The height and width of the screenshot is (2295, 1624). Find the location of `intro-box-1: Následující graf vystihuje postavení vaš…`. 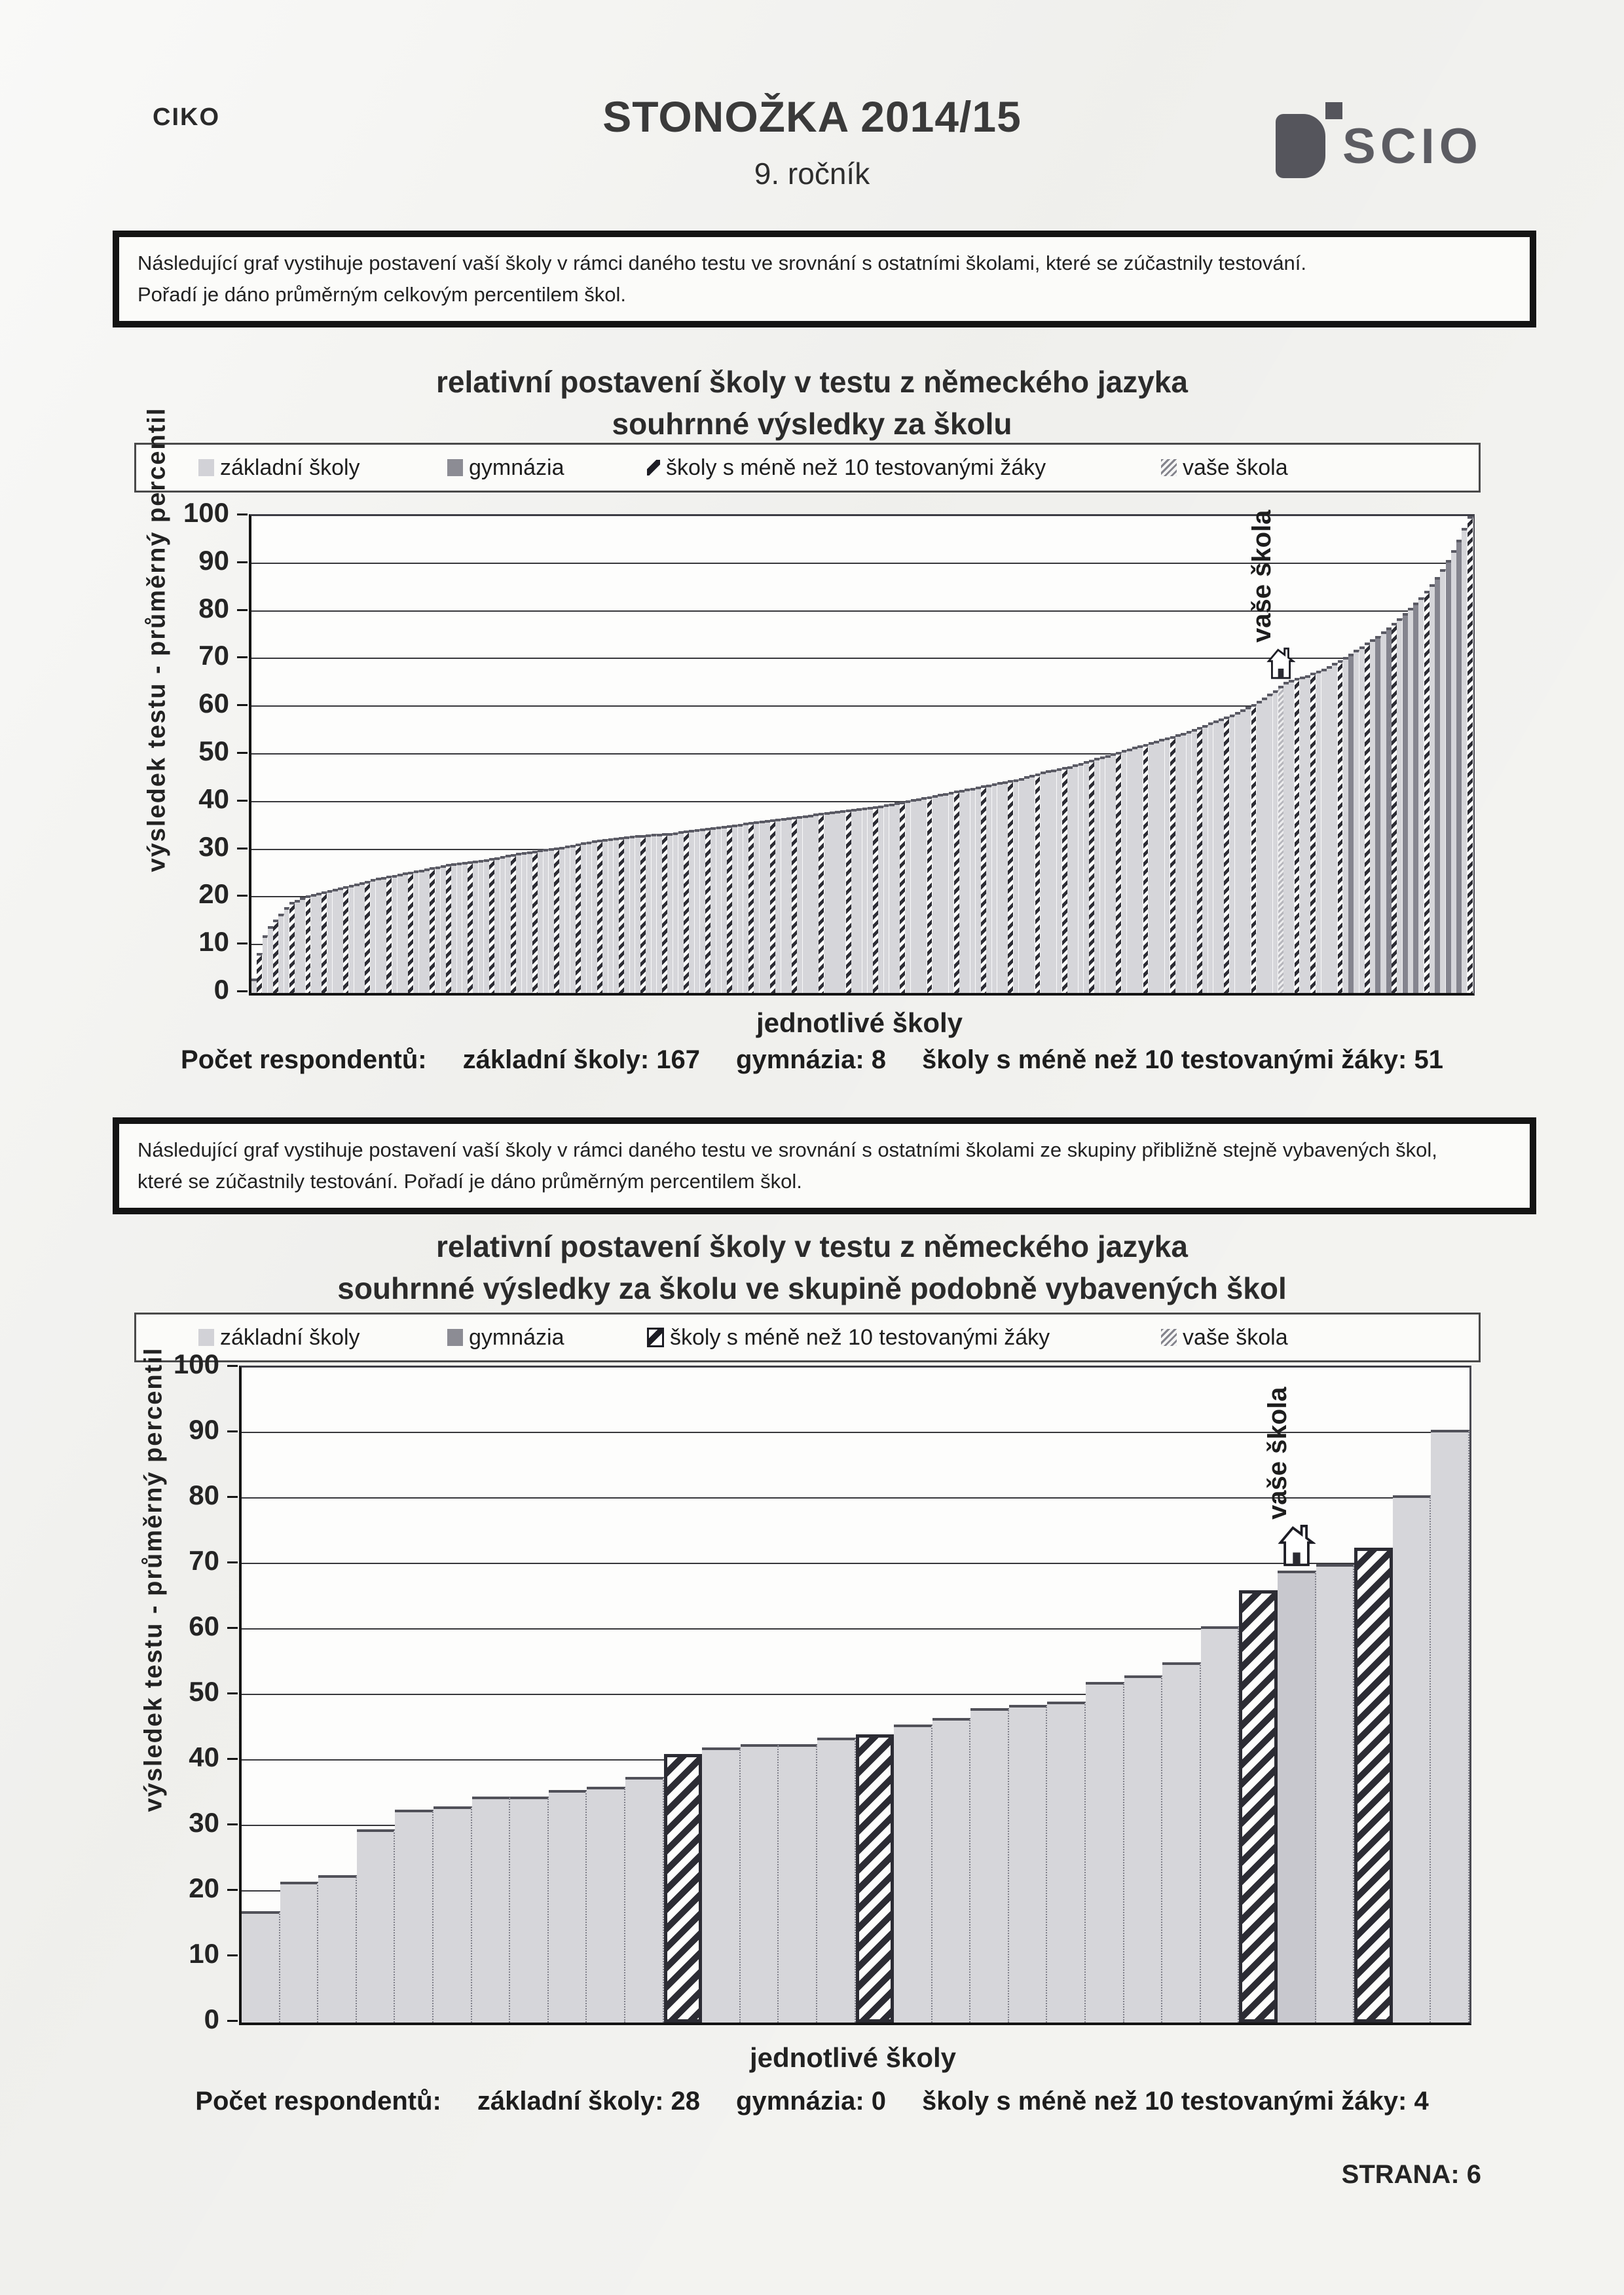

intro-box-1: Následující graf vystihuje postavení vaš… is located at coordinates (824, 279).